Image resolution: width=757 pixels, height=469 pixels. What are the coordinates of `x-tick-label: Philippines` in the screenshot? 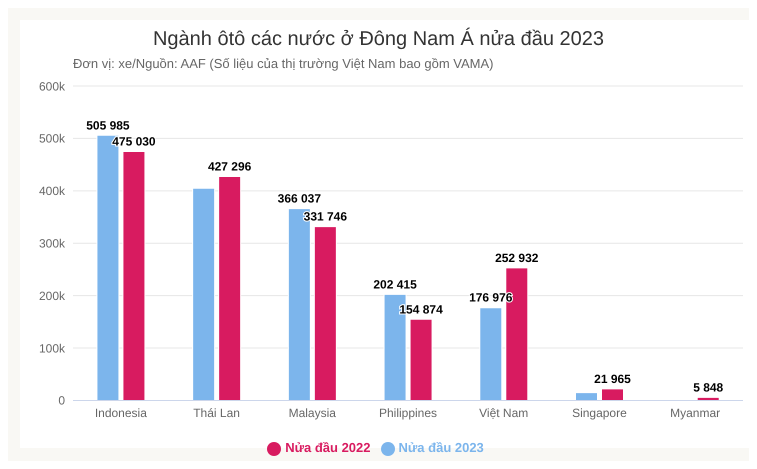 It's located at (408, 413).